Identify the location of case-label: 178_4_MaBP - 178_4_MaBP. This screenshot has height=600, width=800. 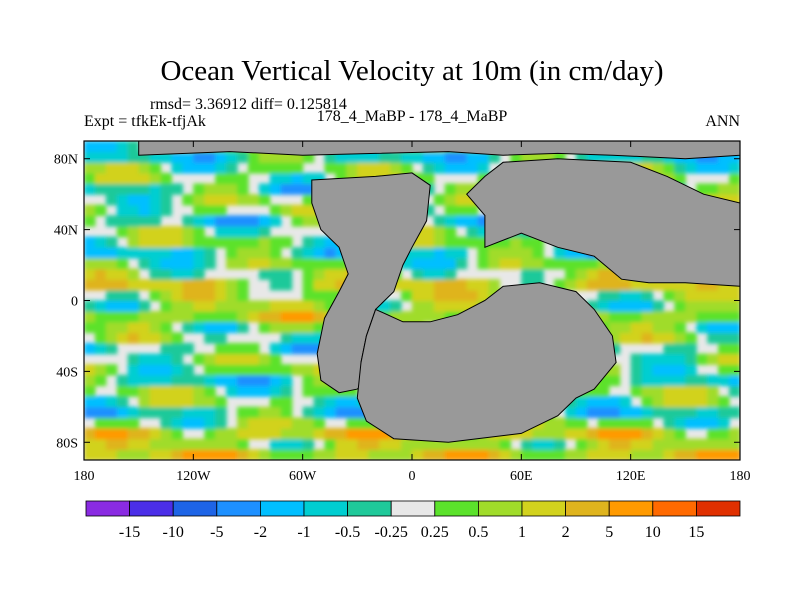
(412, 116).